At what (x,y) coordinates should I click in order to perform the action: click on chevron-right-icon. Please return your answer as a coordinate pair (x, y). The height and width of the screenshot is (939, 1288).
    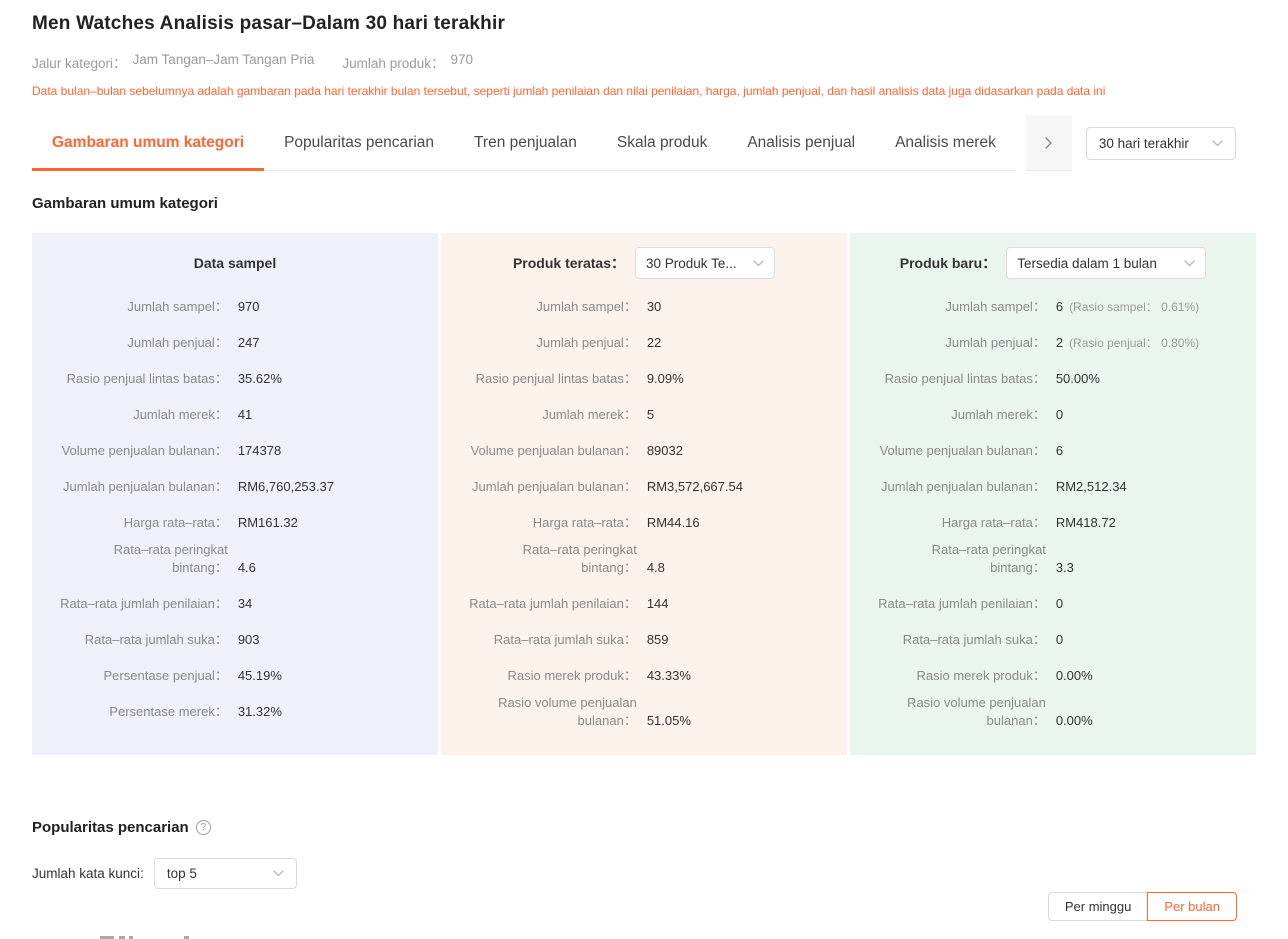
    Looking at the image, I should click on (1049, 142).